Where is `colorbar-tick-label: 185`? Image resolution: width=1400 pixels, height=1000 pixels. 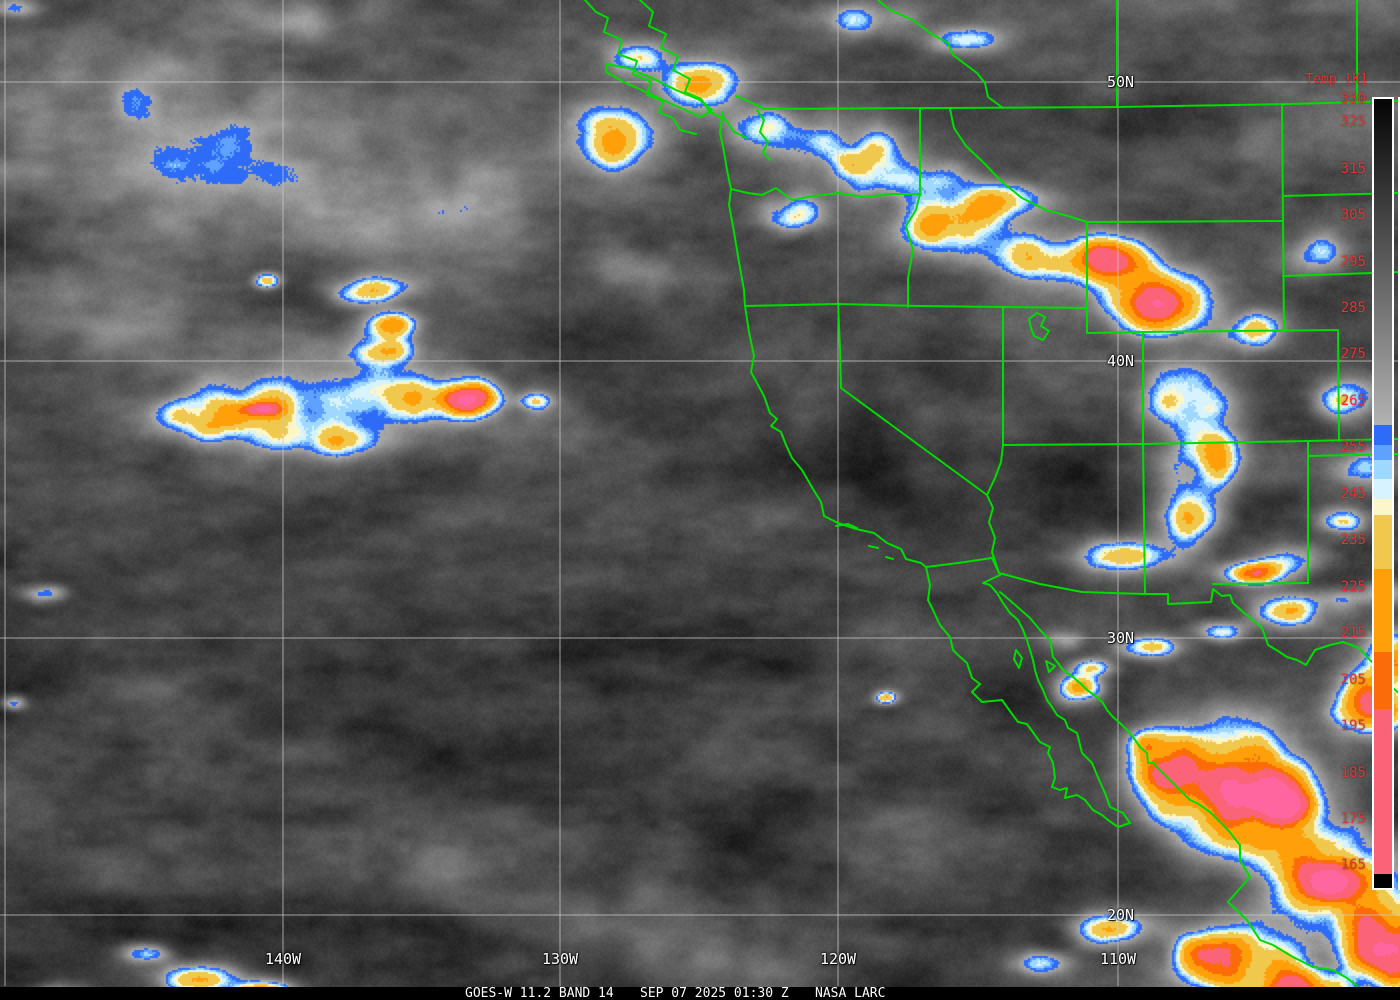 colorbar-tick-label: 185 is located at coordinates (1353, 772).